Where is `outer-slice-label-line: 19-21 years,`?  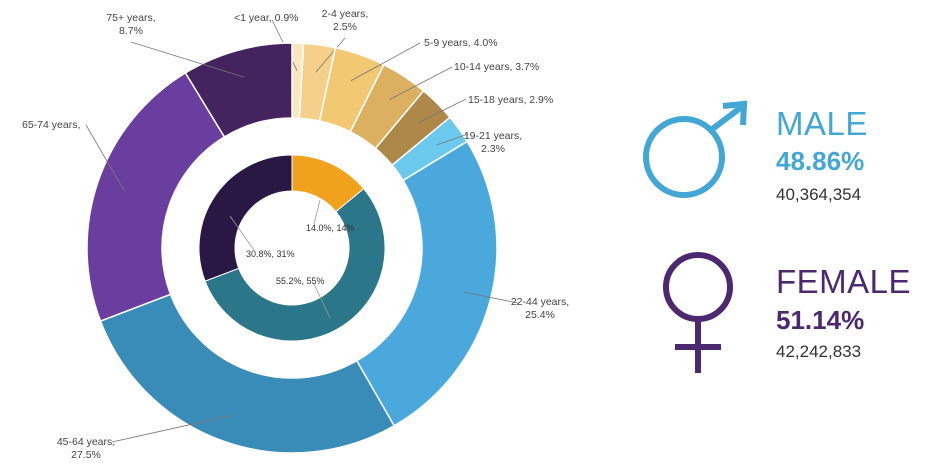
outer-slice-label-line: 19-21 years, is located at coordinates (493, 136).